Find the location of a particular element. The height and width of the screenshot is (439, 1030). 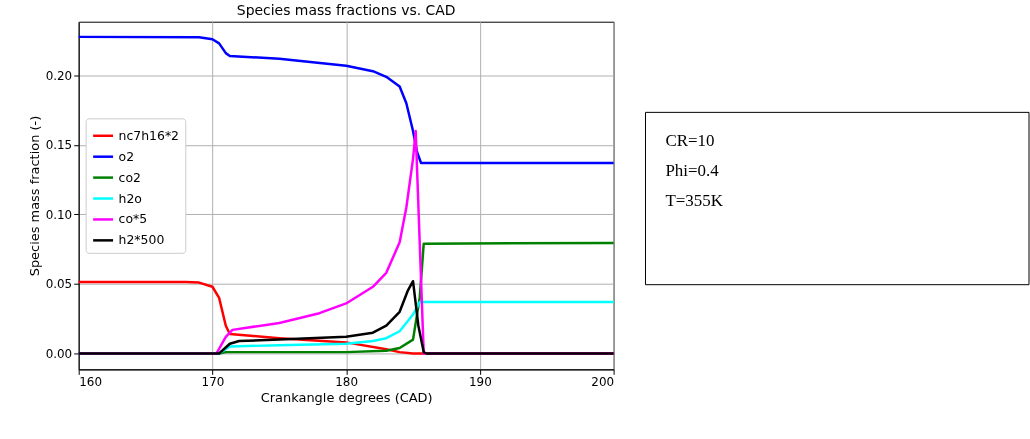

y-tick-label: 0.10 is located at coordinates (59, 214).